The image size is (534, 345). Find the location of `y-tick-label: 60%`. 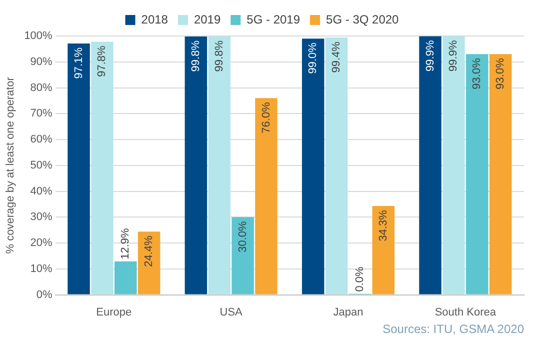

y-tick-label: 60% is located at coordinates (41, 140).